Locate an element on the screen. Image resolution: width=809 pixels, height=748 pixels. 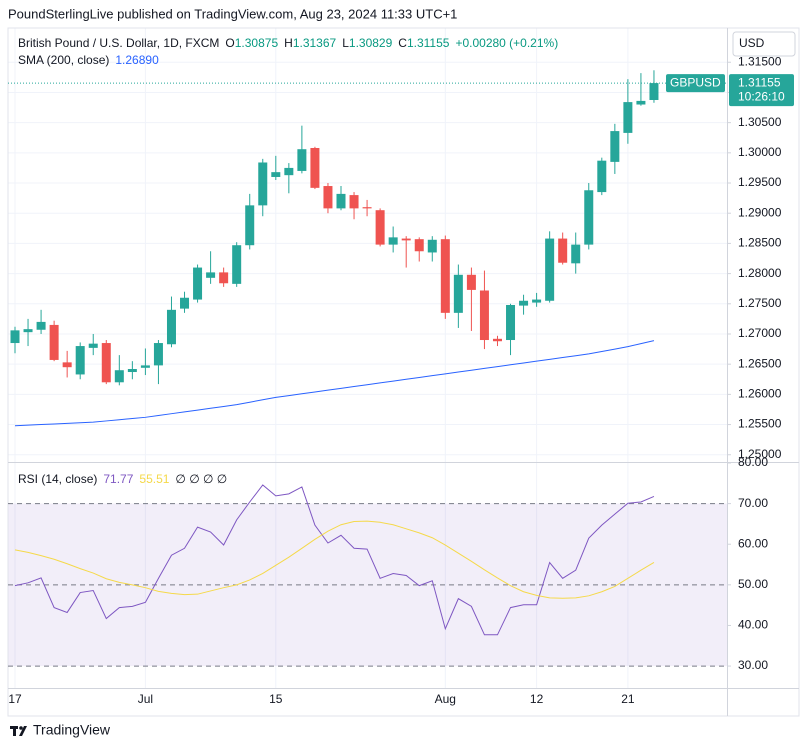
symbol-tag is located at coordinates (695, 83).